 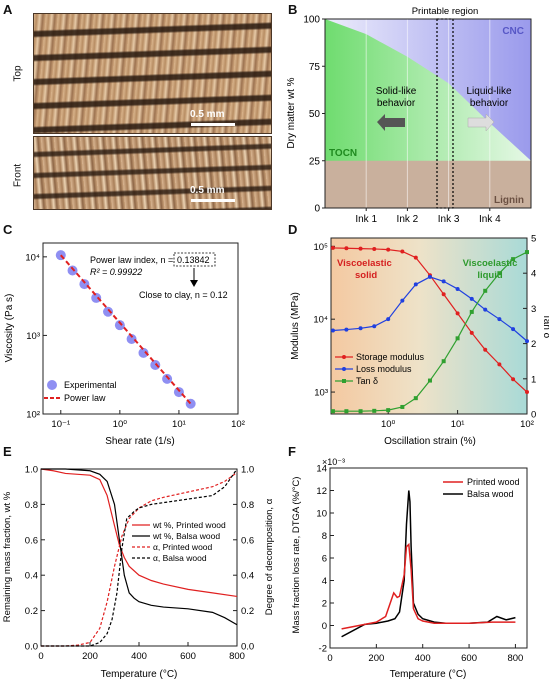 What do you see at coordinates (238, 424) in the screenshot?
I see `panel-c-xtick-label: 10²` at bounding box center [238, 424].